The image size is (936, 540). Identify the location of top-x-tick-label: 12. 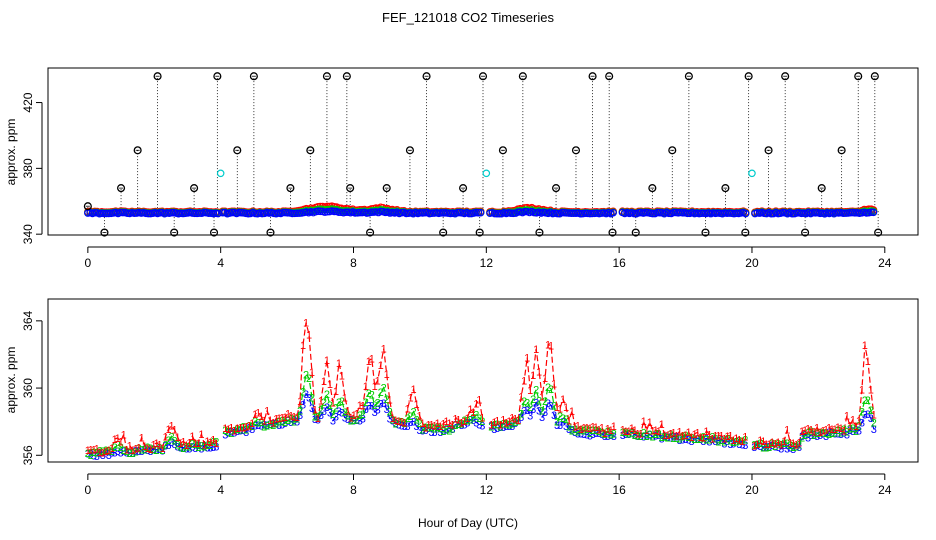
(487, 263).